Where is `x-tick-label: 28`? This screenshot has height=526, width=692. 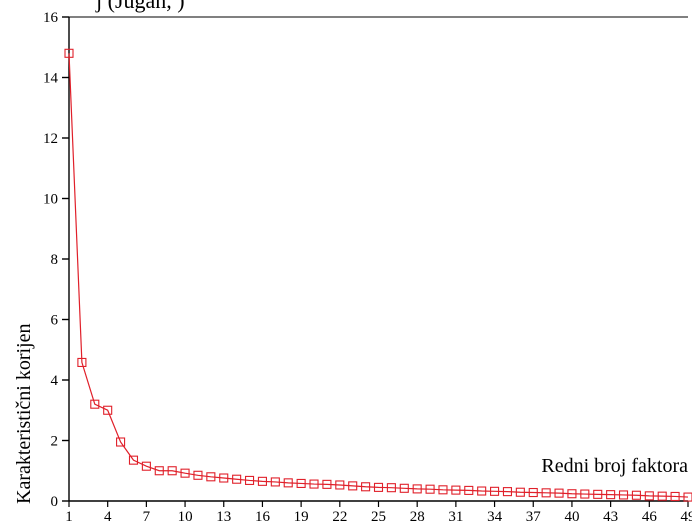 x-tick-label: 28 is located at coordinates (417, 517).